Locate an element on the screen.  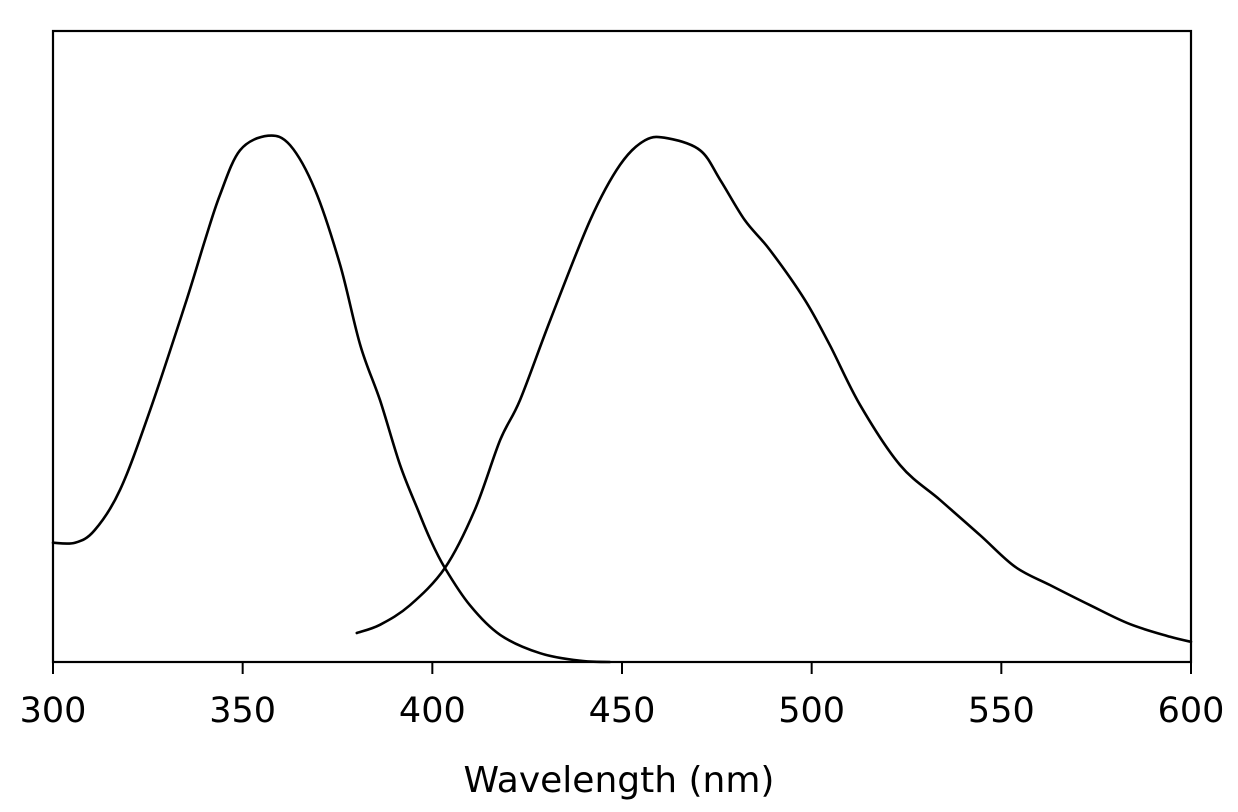
x-tick-label: 500 is located at coordinates (811, 711).